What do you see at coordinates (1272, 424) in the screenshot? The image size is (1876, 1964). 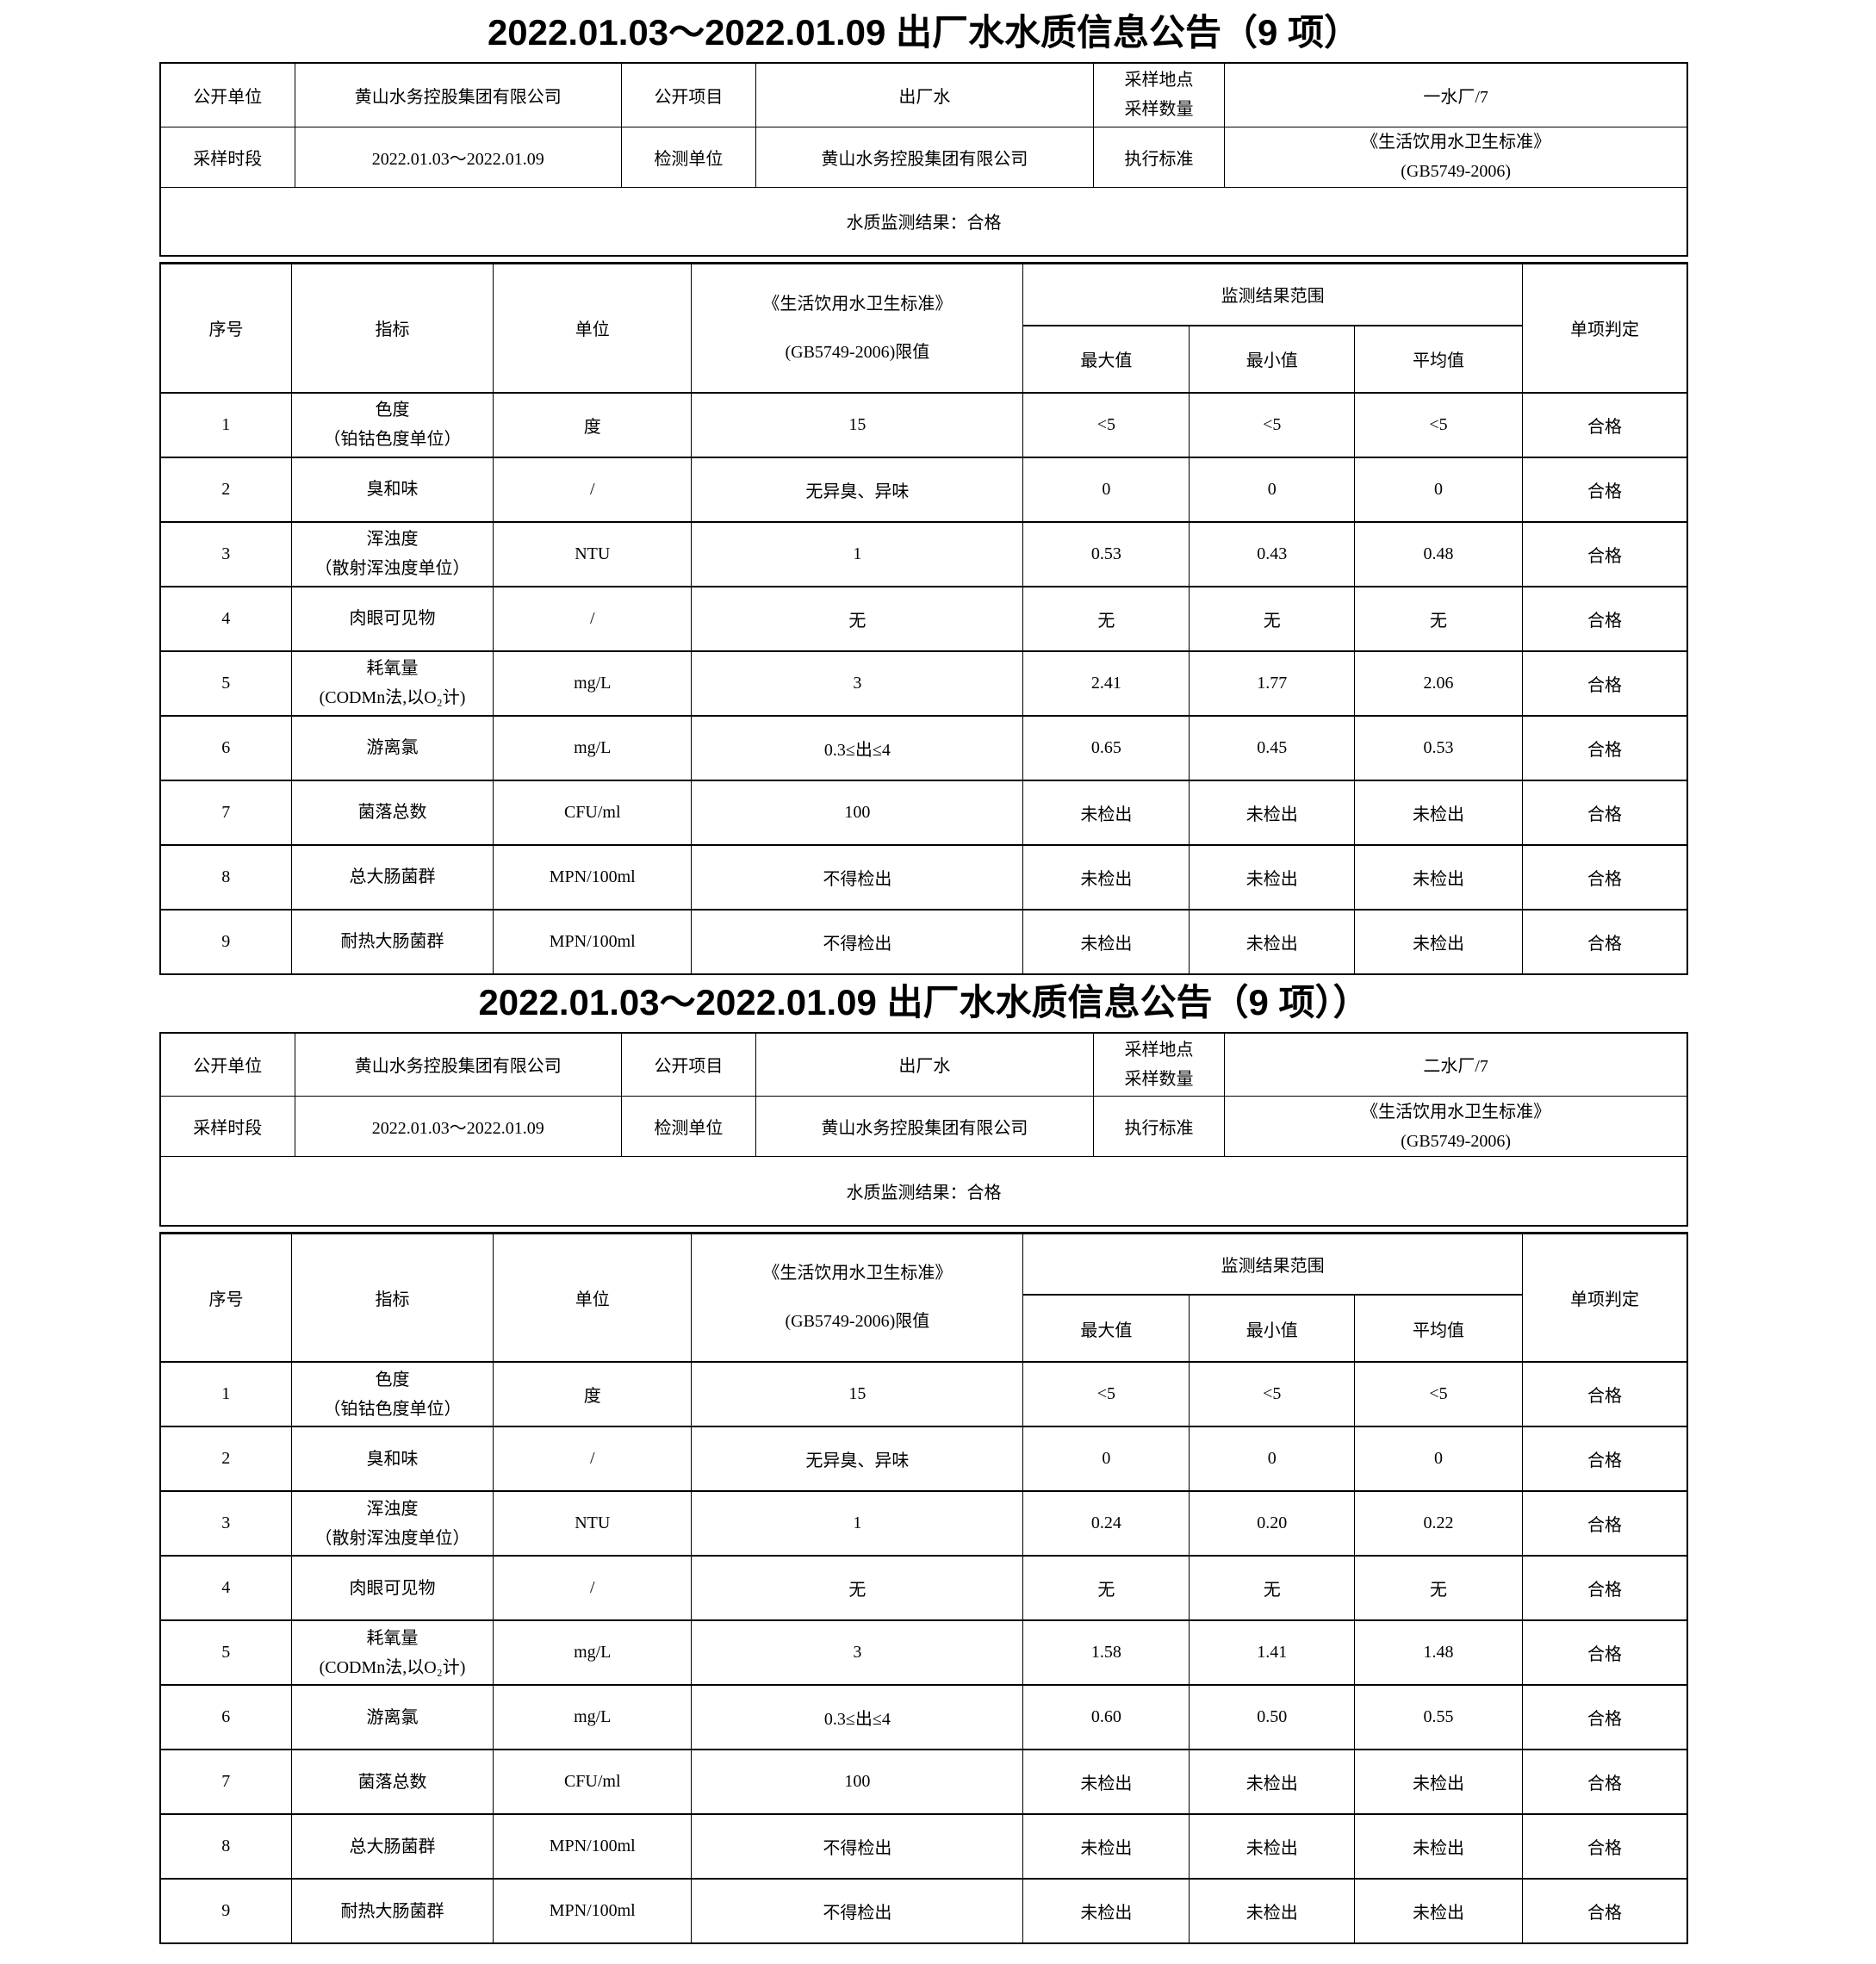 I see `cell-min-value: <5` at bounding box center [1272, 424].